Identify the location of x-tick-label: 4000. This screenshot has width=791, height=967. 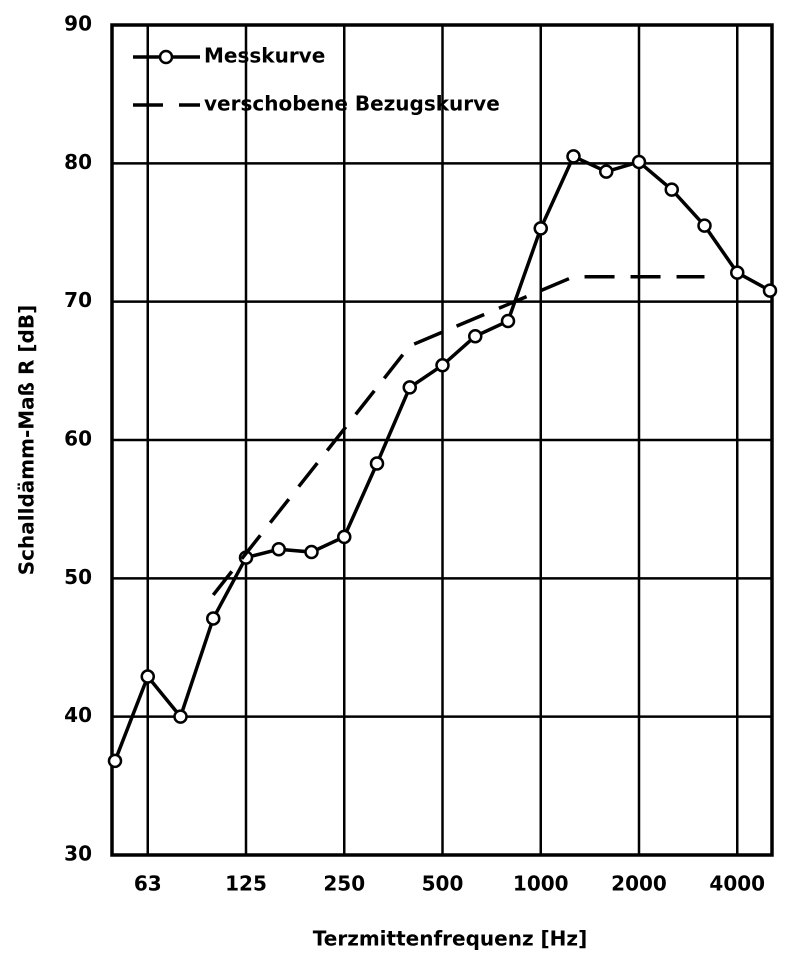
(737, 884).